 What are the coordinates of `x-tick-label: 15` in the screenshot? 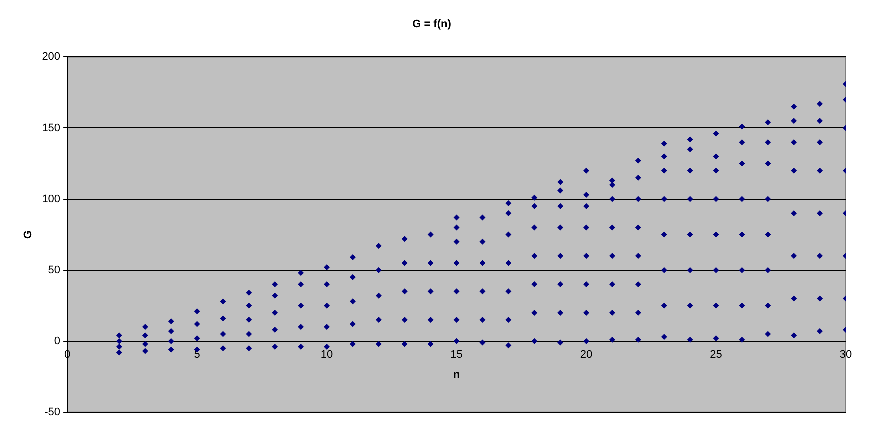 It's located at (456, 354).